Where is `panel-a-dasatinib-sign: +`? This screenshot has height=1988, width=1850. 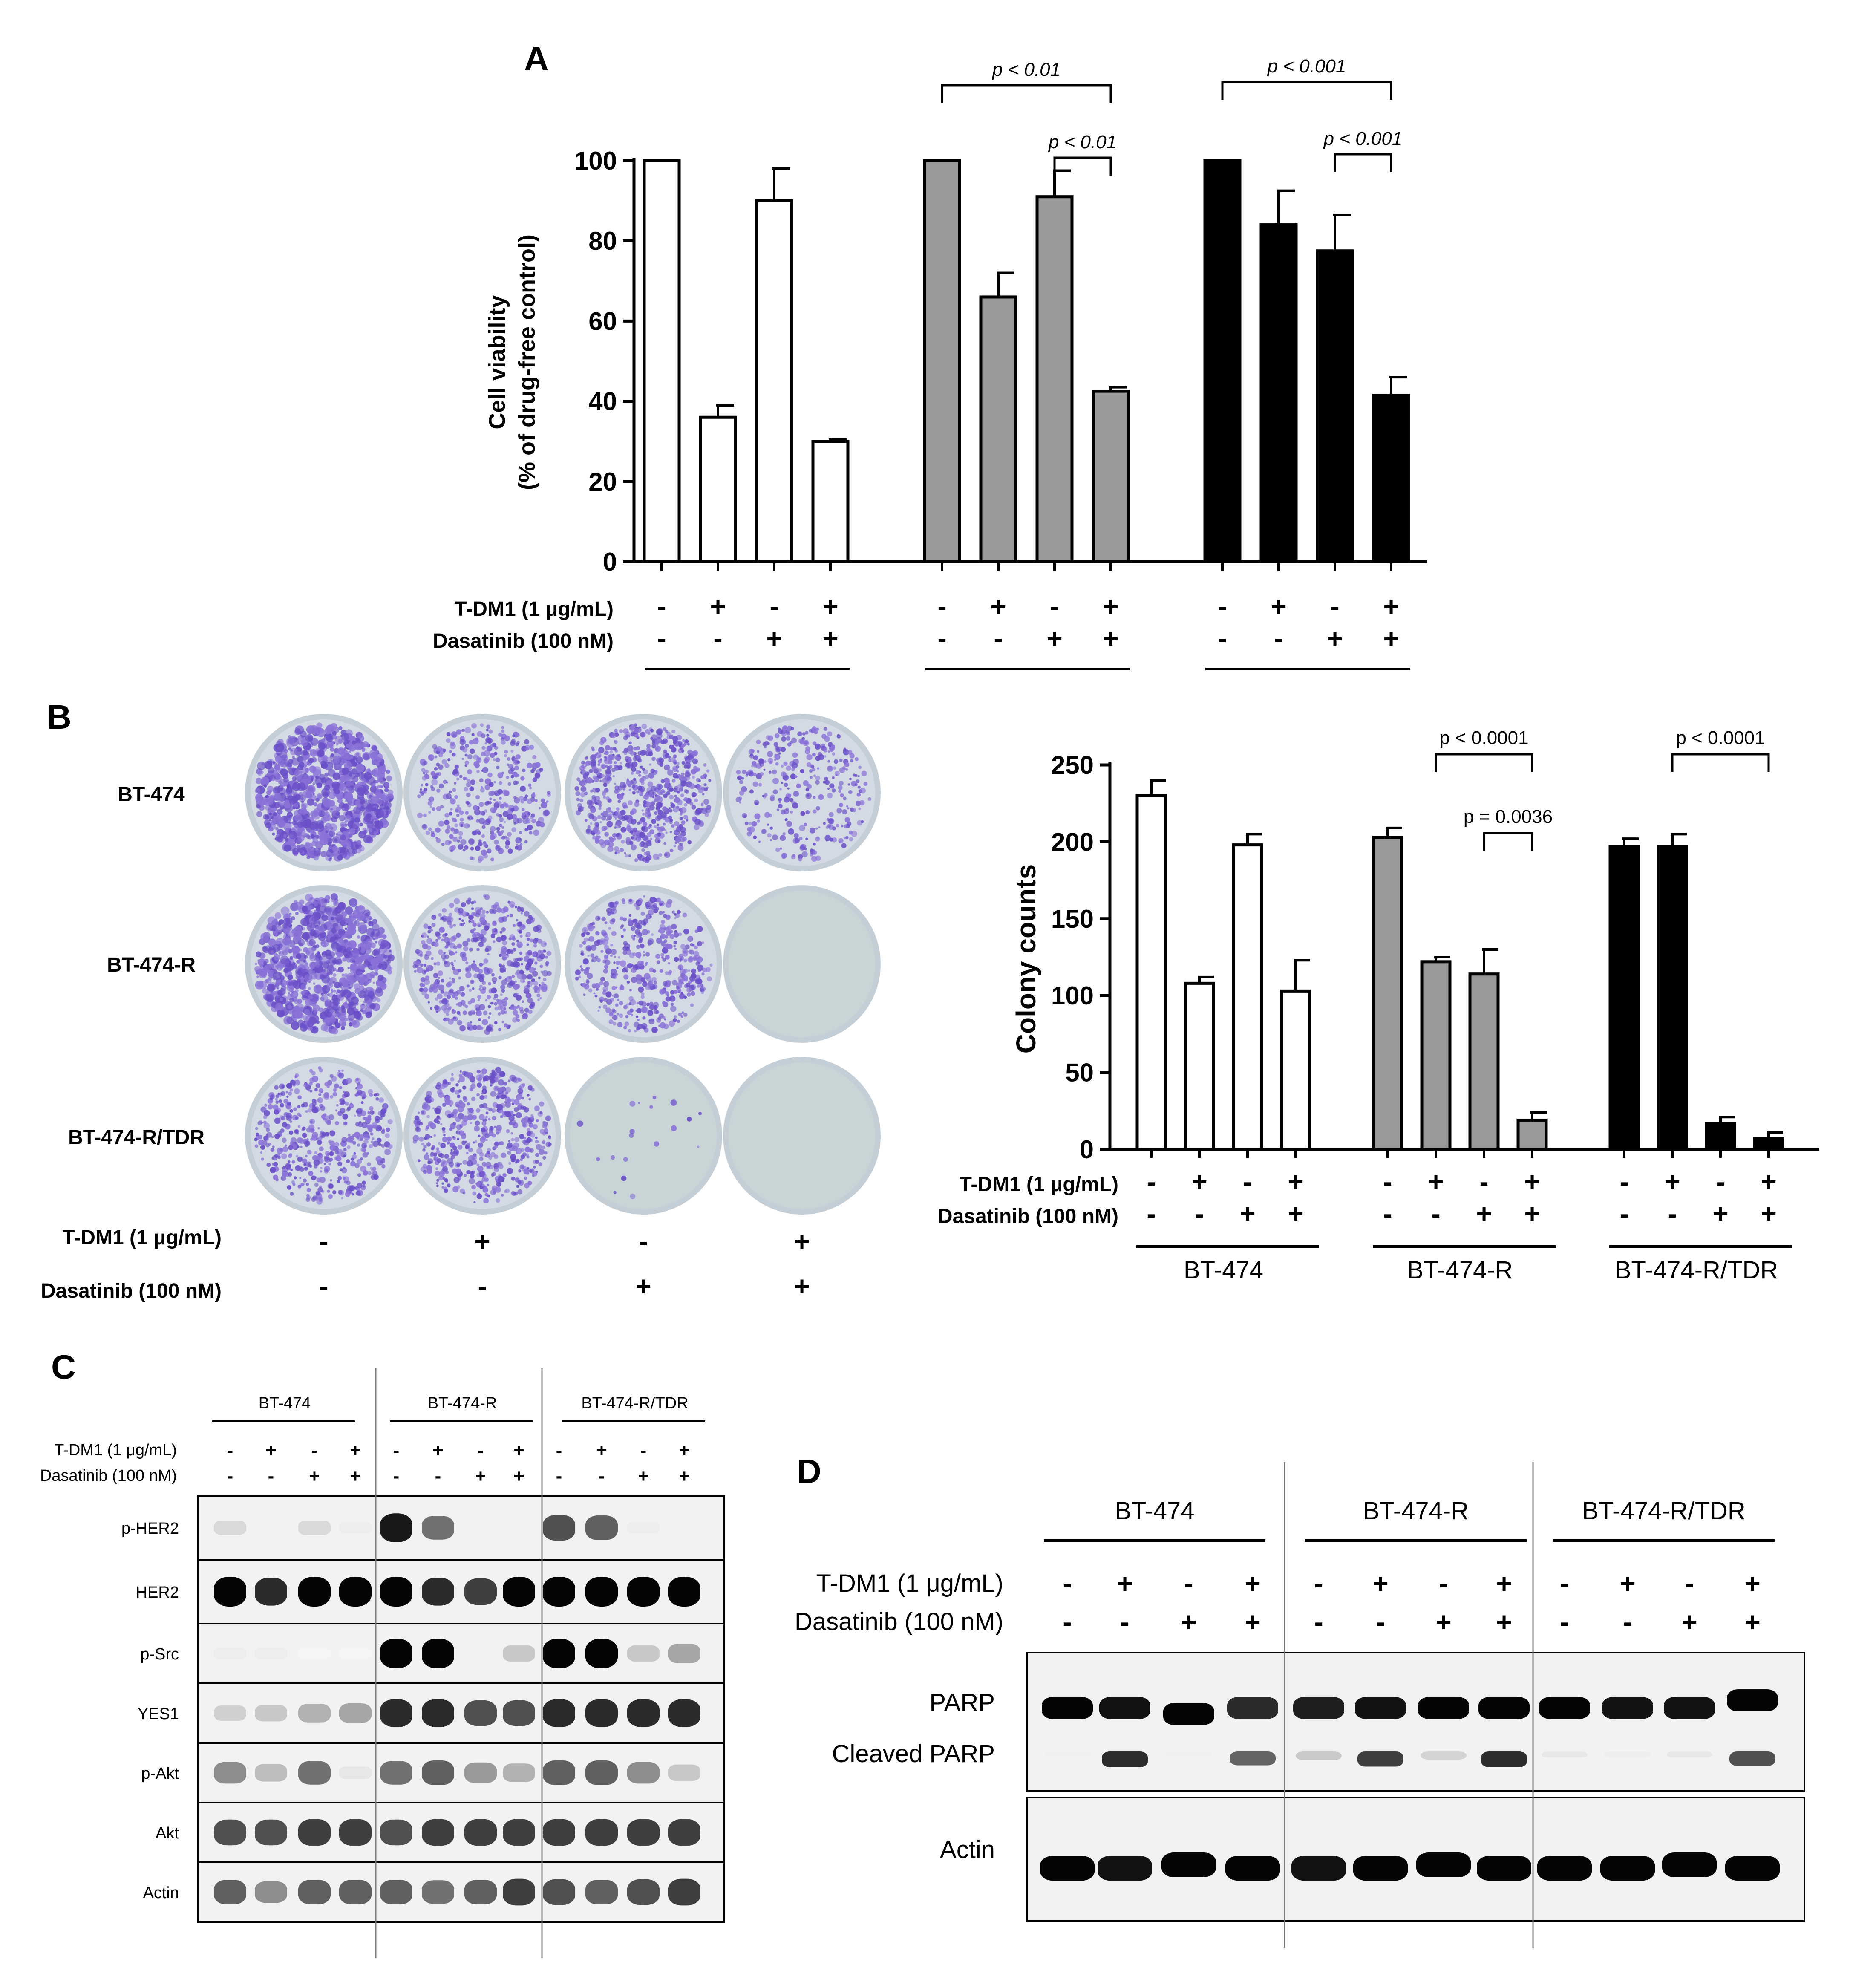 panel-a-dasatinib-sign: + is located at coordinates (1391, 638).